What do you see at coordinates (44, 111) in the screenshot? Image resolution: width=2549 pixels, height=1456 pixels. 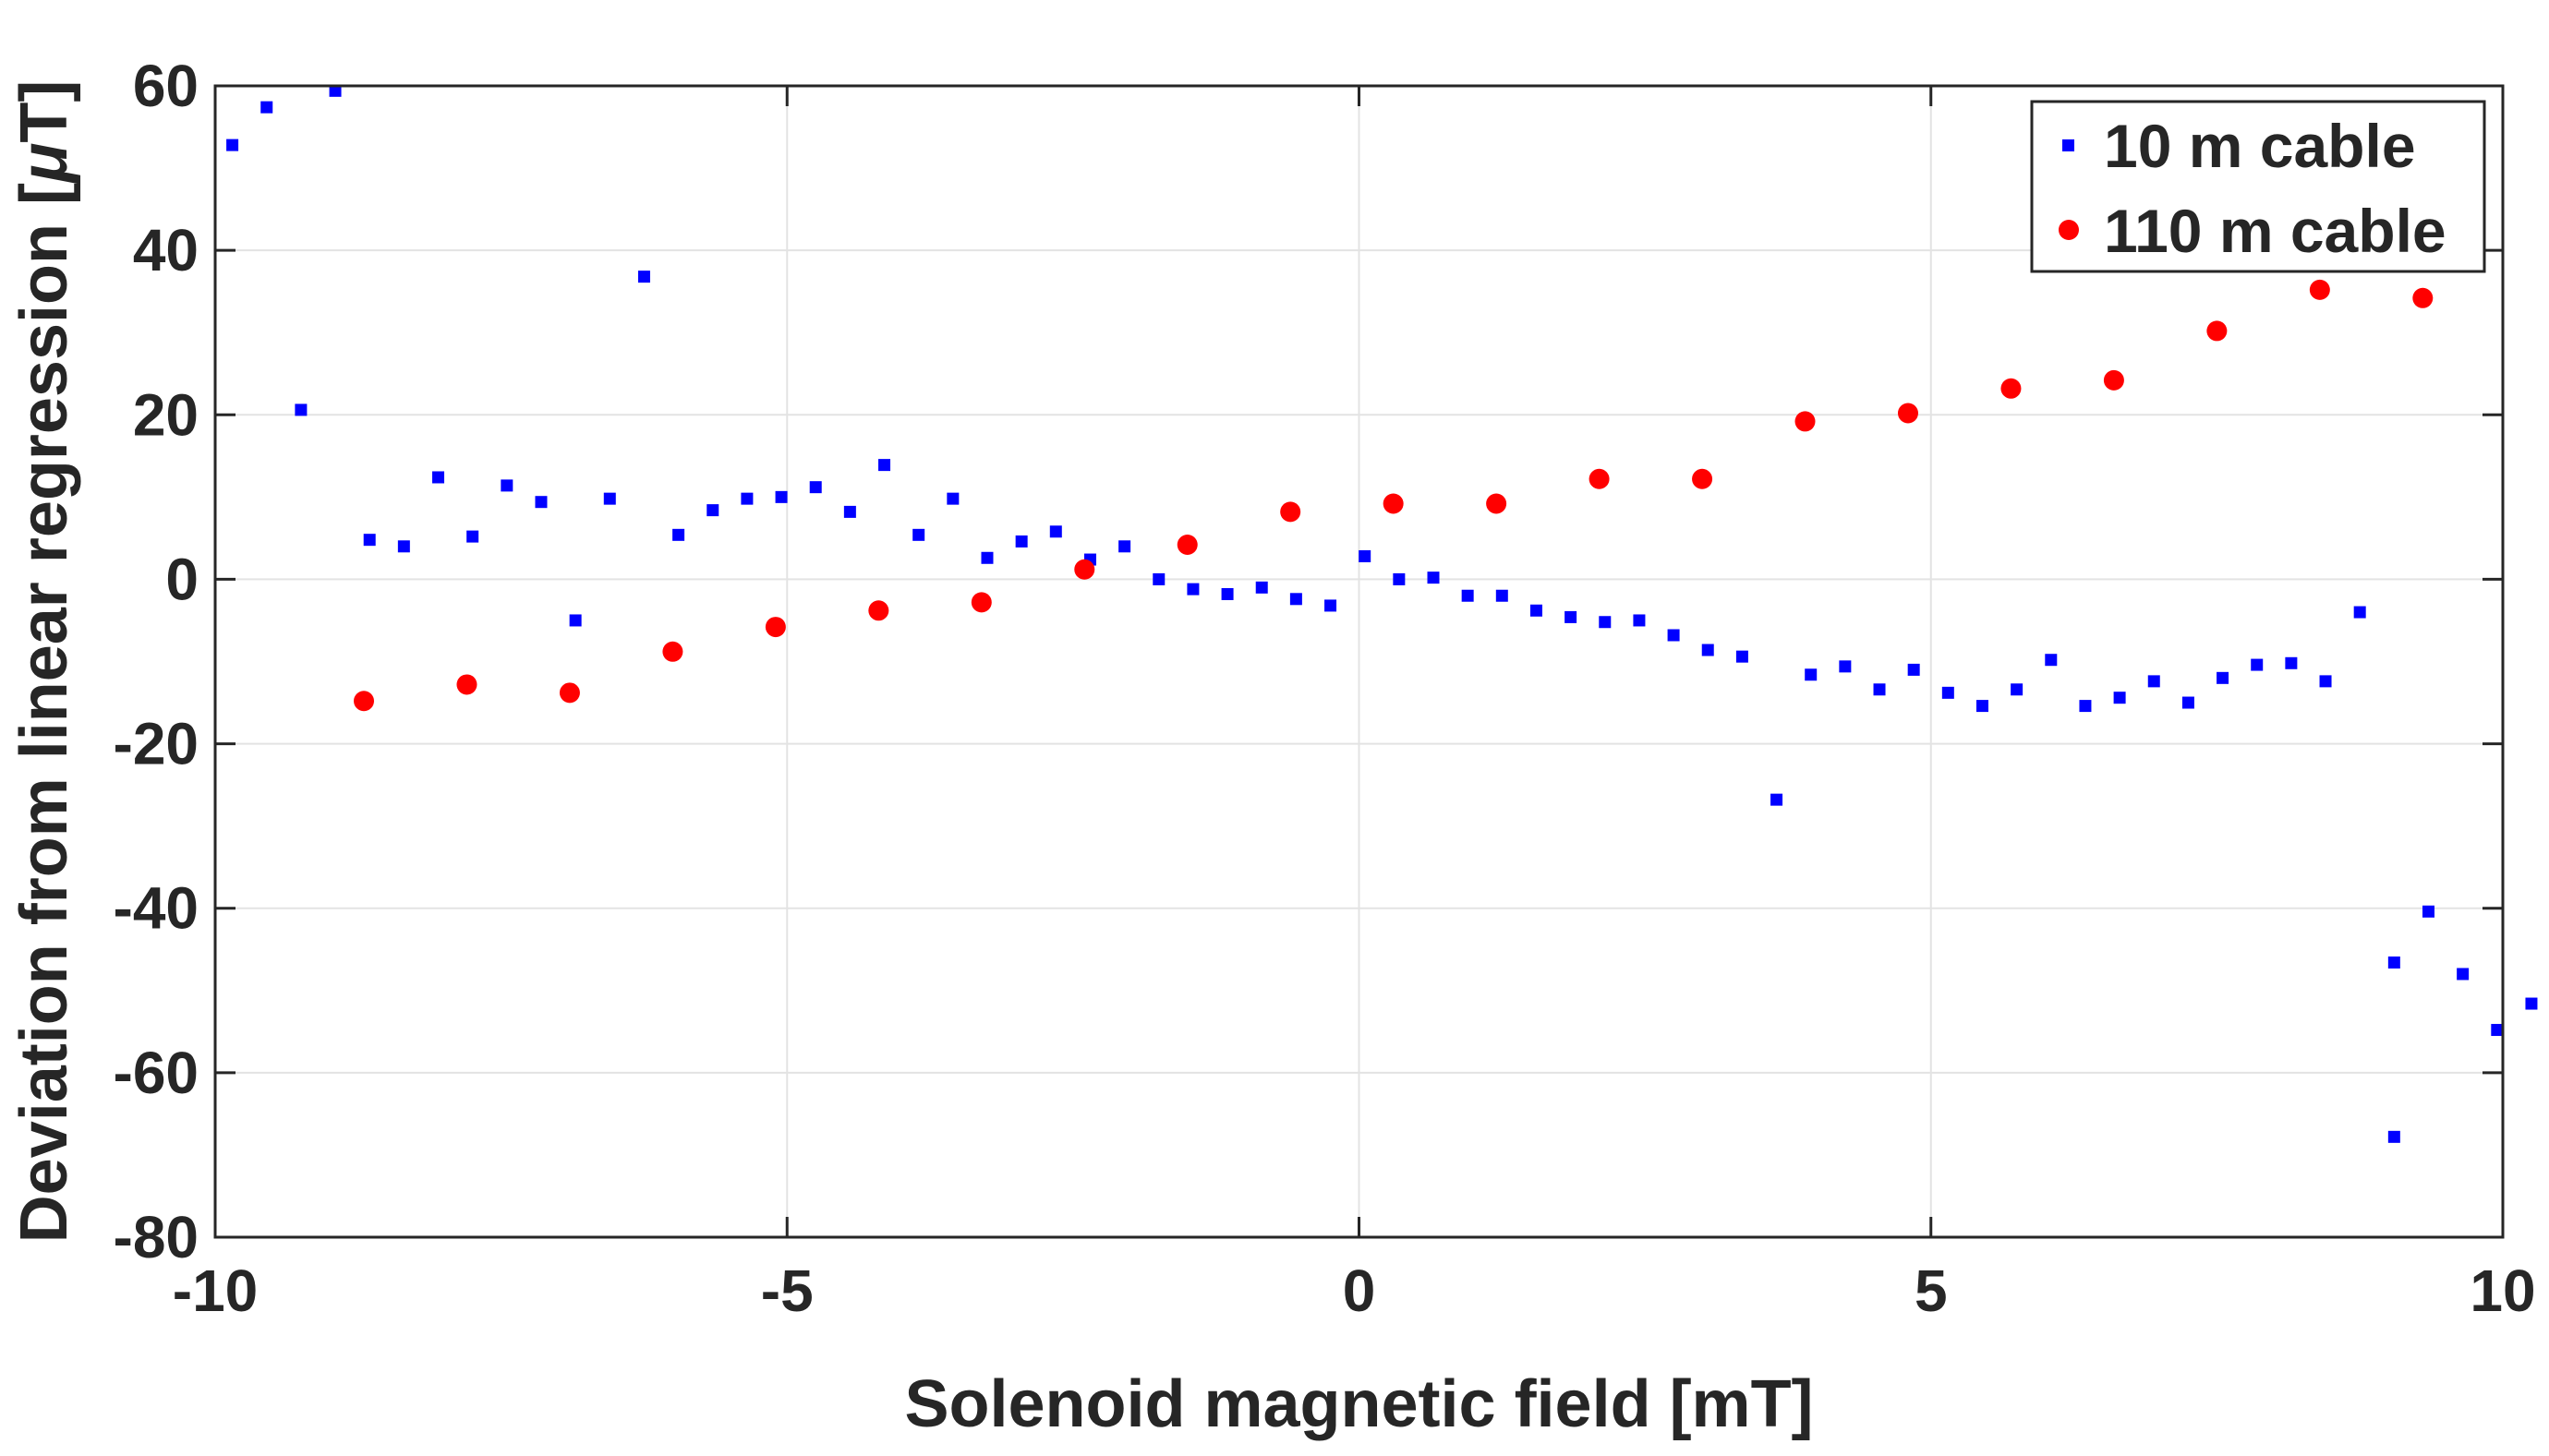 I see `y-axis-label-end: T]` at bounding box center [44, 111].